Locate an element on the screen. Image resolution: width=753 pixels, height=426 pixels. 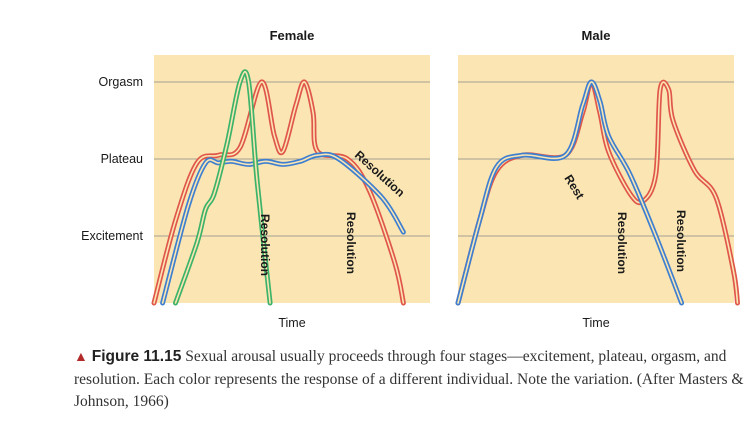
y-label-excitement: Excitement is located at coordinates (112, 236).